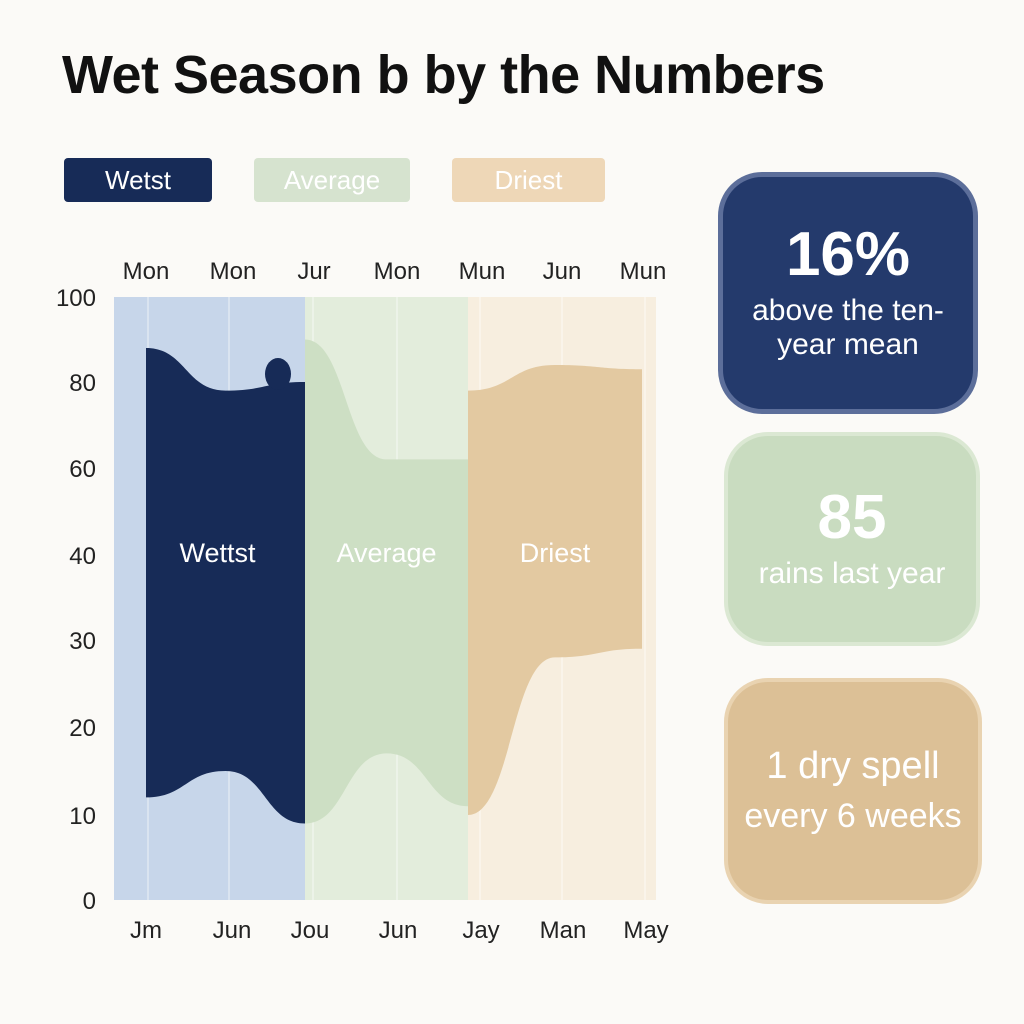 The width and height of the screenshot is (1024, 1024). I want to click on y-tick-label: 30, so click(82, 641).